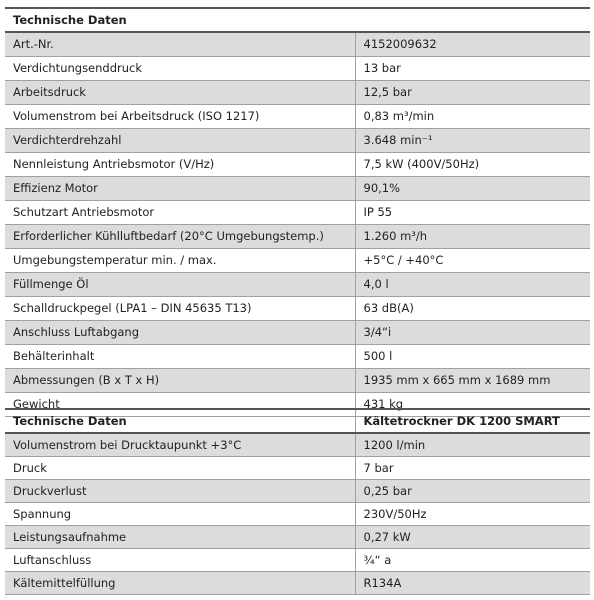  Describe the element at coordinates (472, 307) in the screenshot. I see `spec-value: 63 dB(A)` at that location.